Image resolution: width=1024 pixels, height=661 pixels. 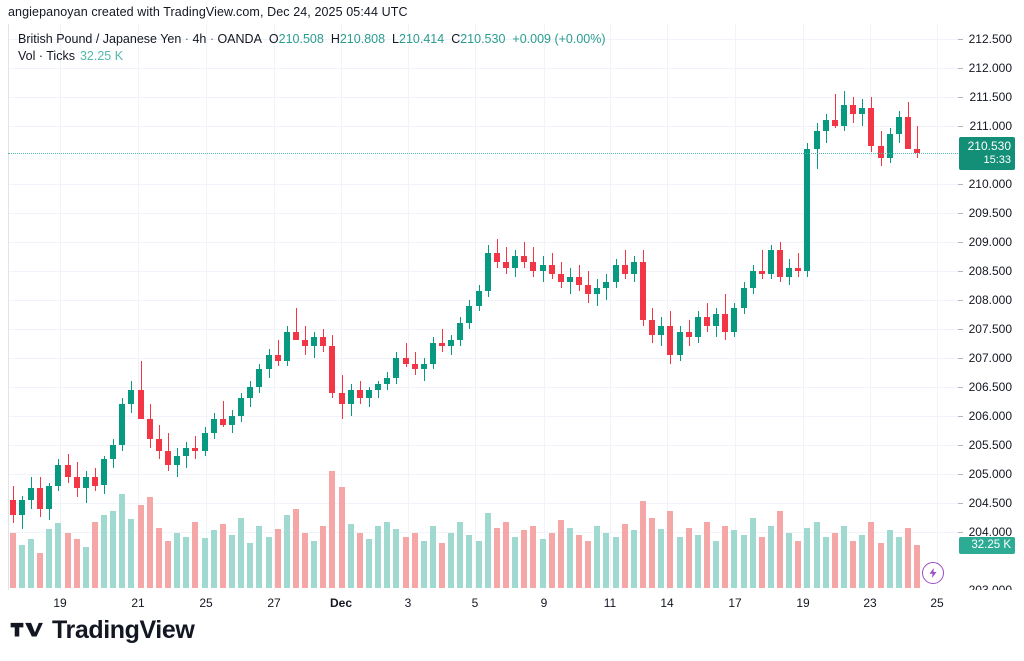 I want to click on price-axis-label: 212.500, so click(x=990, y=38).